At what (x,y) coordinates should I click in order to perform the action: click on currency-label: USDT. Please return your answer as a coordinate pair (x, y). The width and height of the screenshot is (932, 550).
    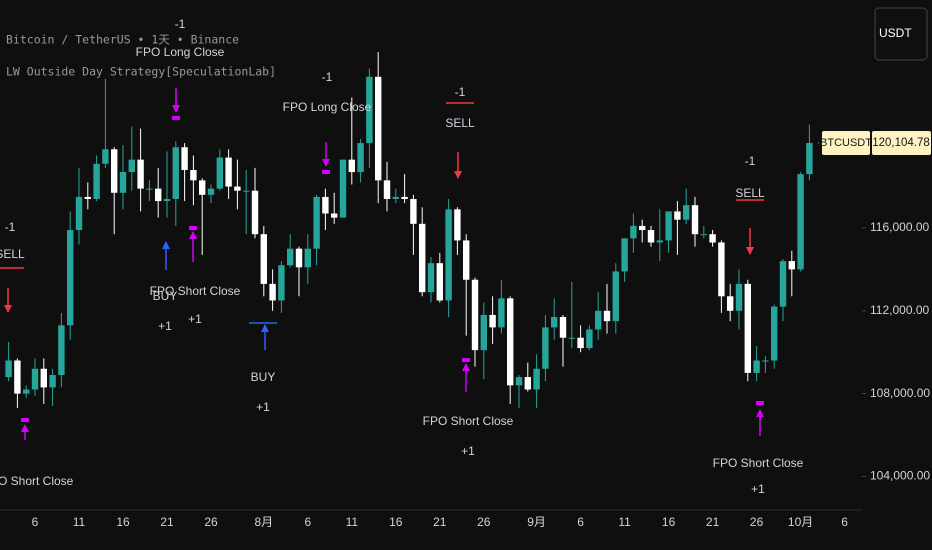
    Looking at the image, I should click on (895, 33).